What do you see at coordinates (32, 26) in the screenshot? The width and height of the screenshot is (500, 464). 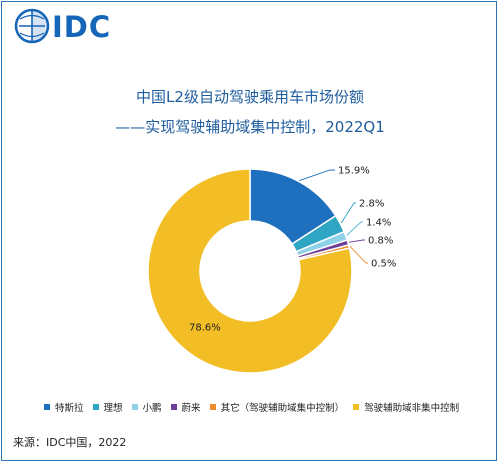 I see `idc-logo-icon` at bounding box center [32, 26].